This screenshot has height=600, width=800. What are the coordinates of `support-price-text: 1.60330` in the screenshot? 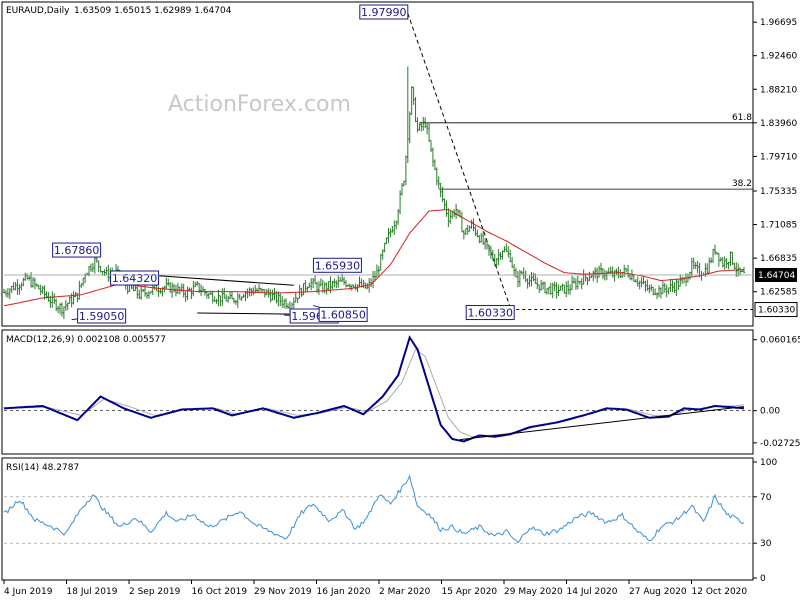 It's located at (776, 311).